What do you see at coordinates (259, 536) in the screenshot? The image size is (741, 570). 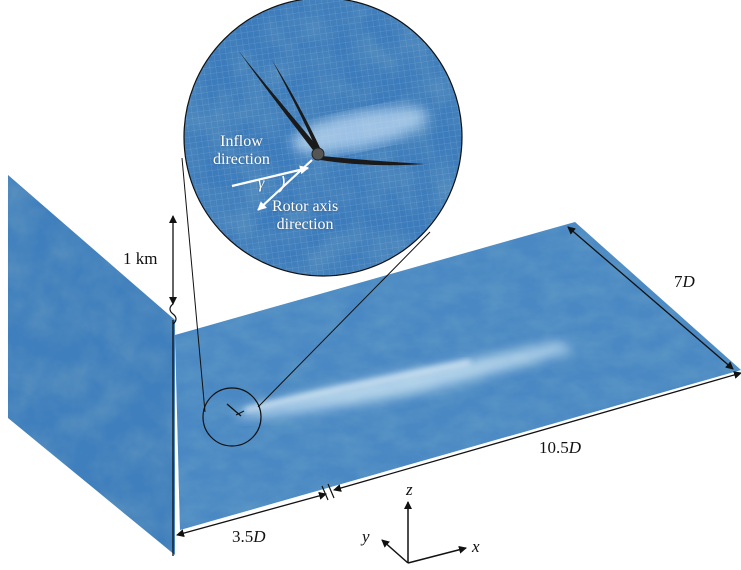 I see `upstream-unit: D` at bounding box center [259, 536].